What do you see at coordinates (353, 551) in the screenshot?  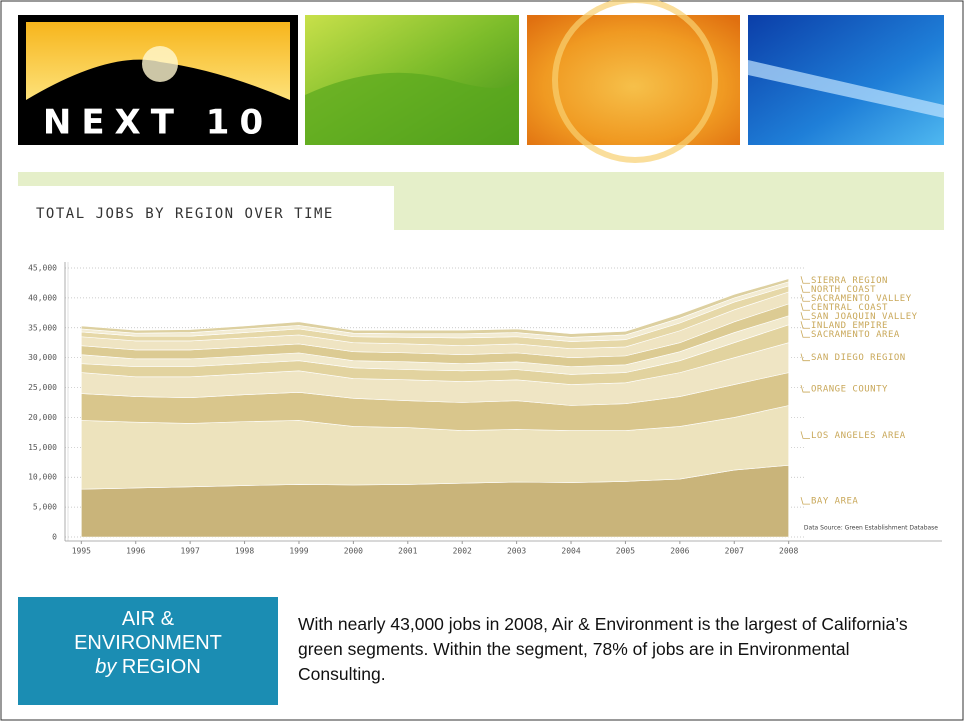 I see `x-tick-label: 2000` at bounding box center [353, 551].